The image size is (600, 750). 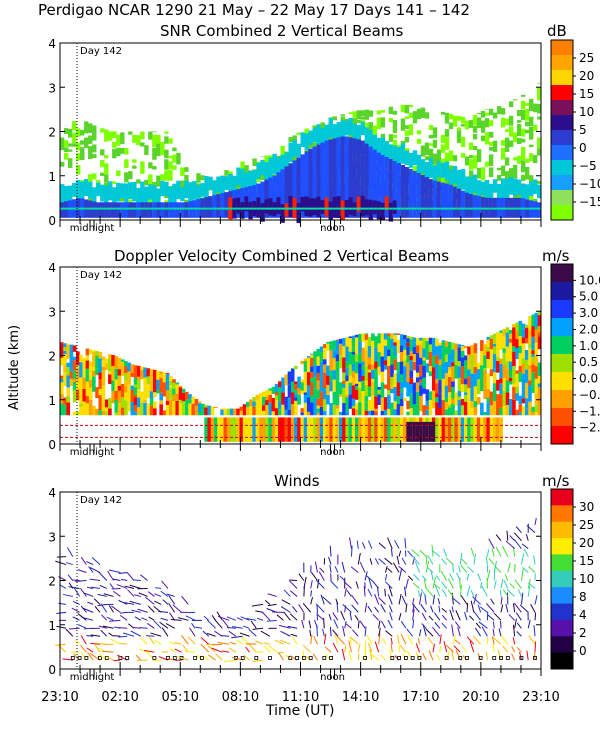 What do you see at coordinates (300, 697) in the screenshot?
I see `winds-time-label: 11:10` at bounding box center [300, 697].